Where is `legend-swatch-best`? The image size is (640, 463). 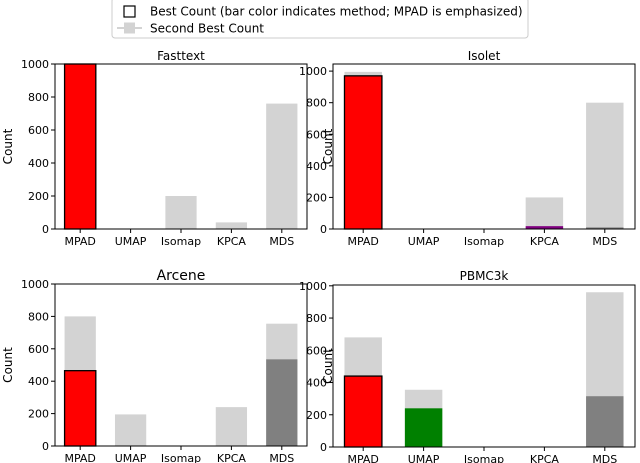 legend-swatch-best is located at coordinates (129, 11).